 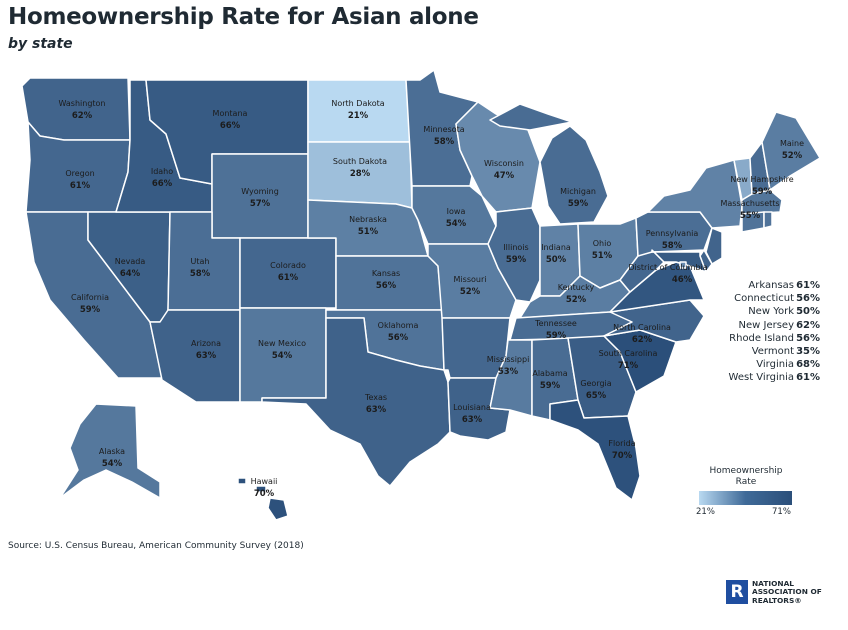 I want to click on label-utah-value: 58%, so click(x=200, y=274).